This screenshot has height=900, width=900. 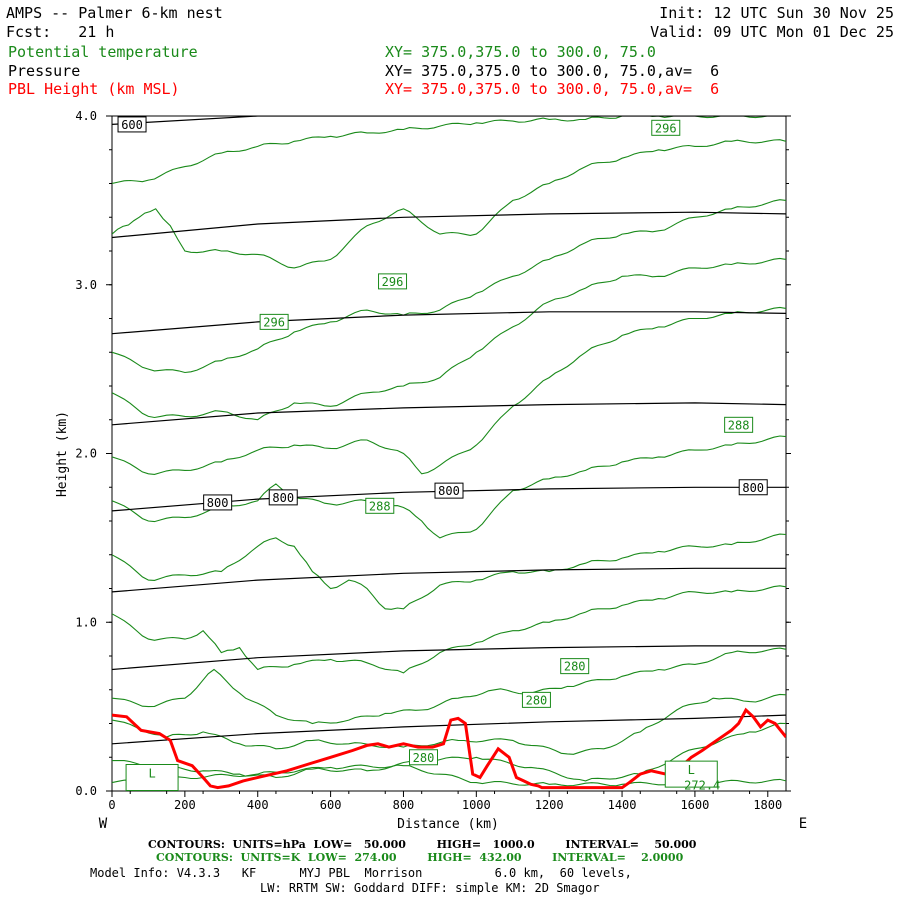 What do you see at coordinates (449, 120) in the screenshot?
I see `pressure-600-line` at bounding box center [449, 120].